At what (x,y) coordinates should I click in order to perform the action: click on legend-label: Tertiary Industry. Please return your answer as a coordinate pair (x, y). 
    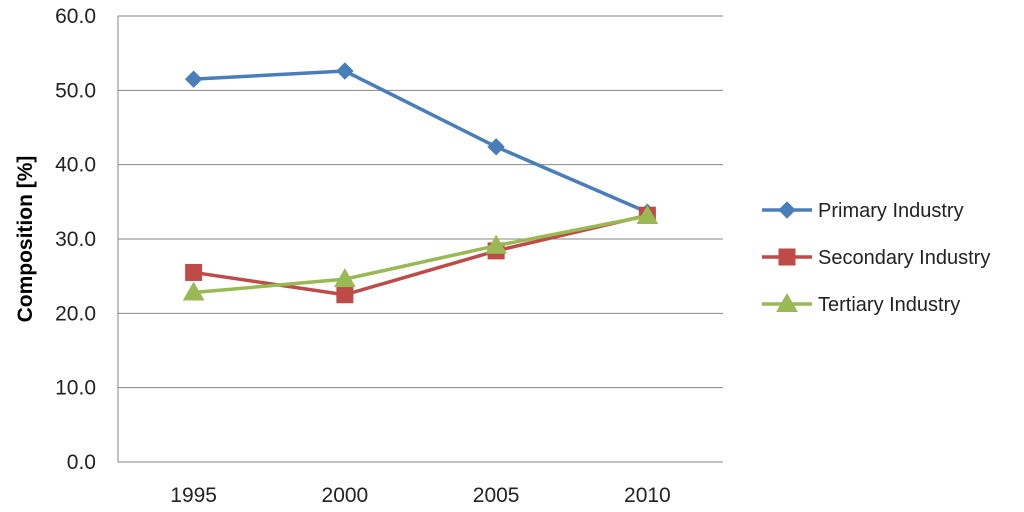
    Looking at the image, I should click on (889, 305).